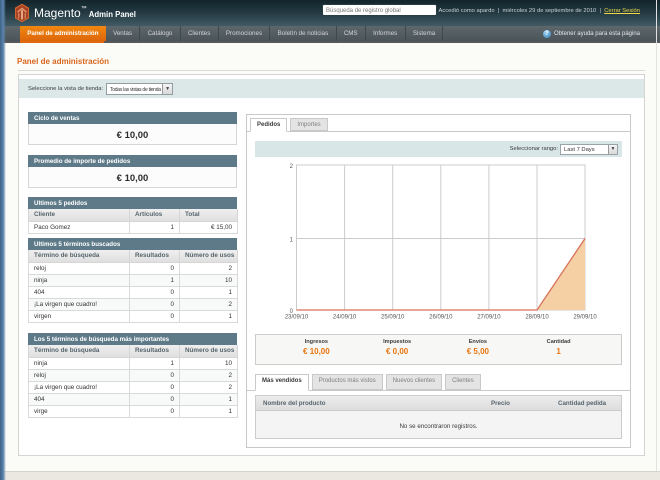  What do you see at coordinates (345, 318) in the screenshot?
I see `svg-text: 24/09/10` at bounding box center [345, 318].